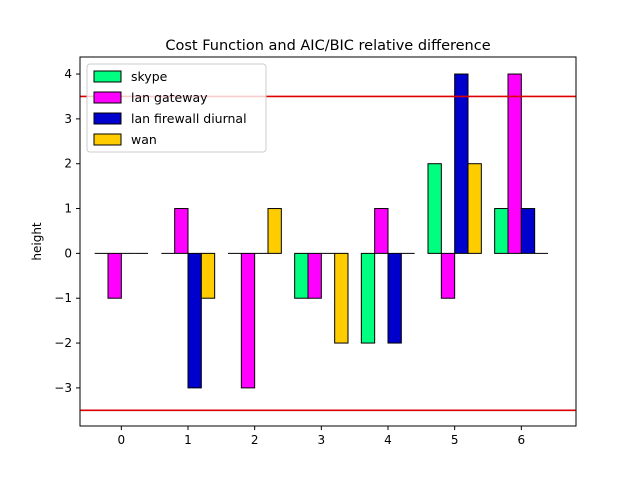  I want to click on y-tick-label: 4, so click(68, 74).